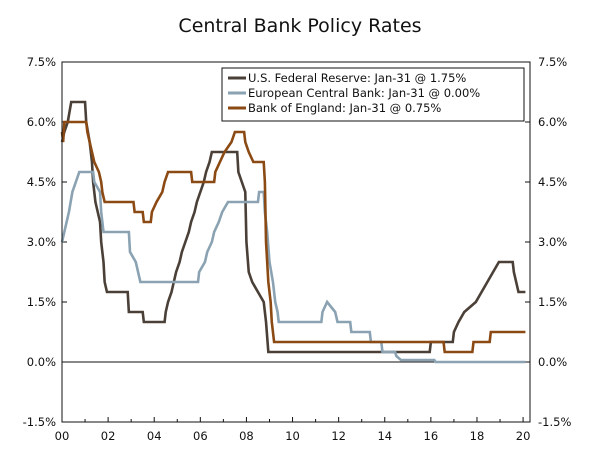 The width and height of the screenshot is (600, 457). I want to click on x-tick-label: 18, so click(477, 436).